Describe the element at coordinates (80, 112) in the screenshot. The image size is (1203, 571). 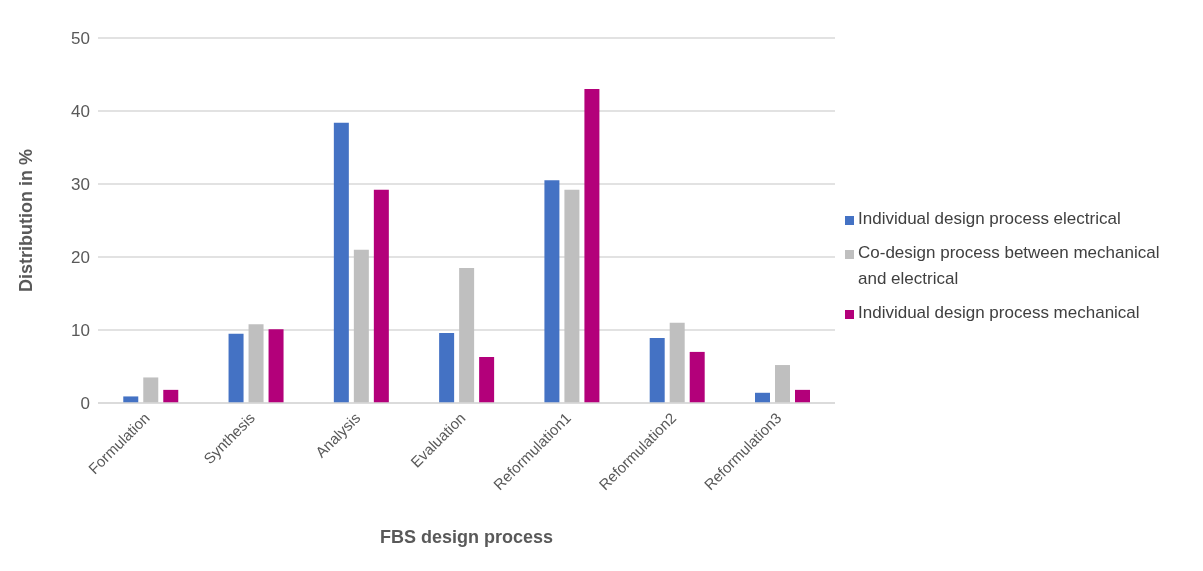
I see `y-tick-label: 40` at that location.